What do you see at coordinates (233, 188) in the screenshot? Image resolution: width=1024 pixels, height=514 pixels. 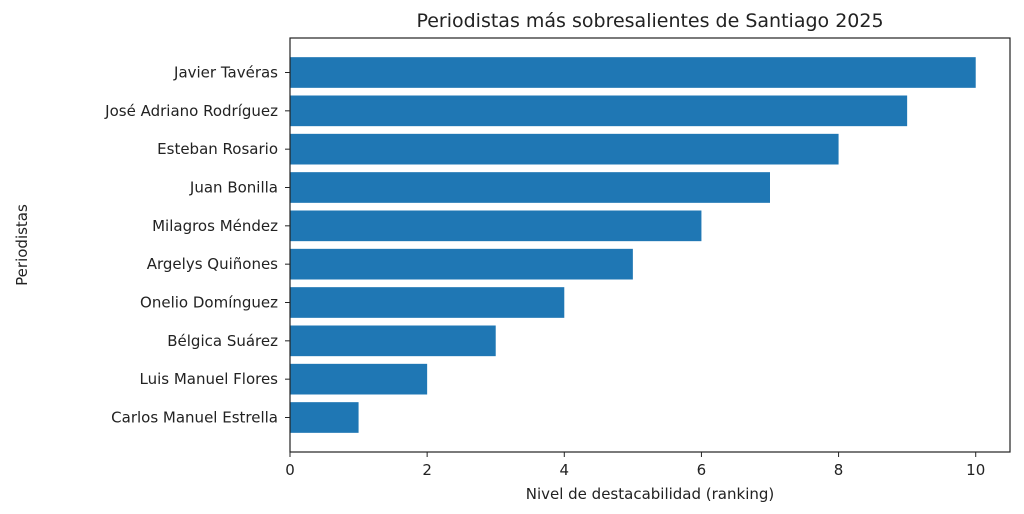 I see `y-tick-label: Juan Bonilla` at bounding box center [233, 188].